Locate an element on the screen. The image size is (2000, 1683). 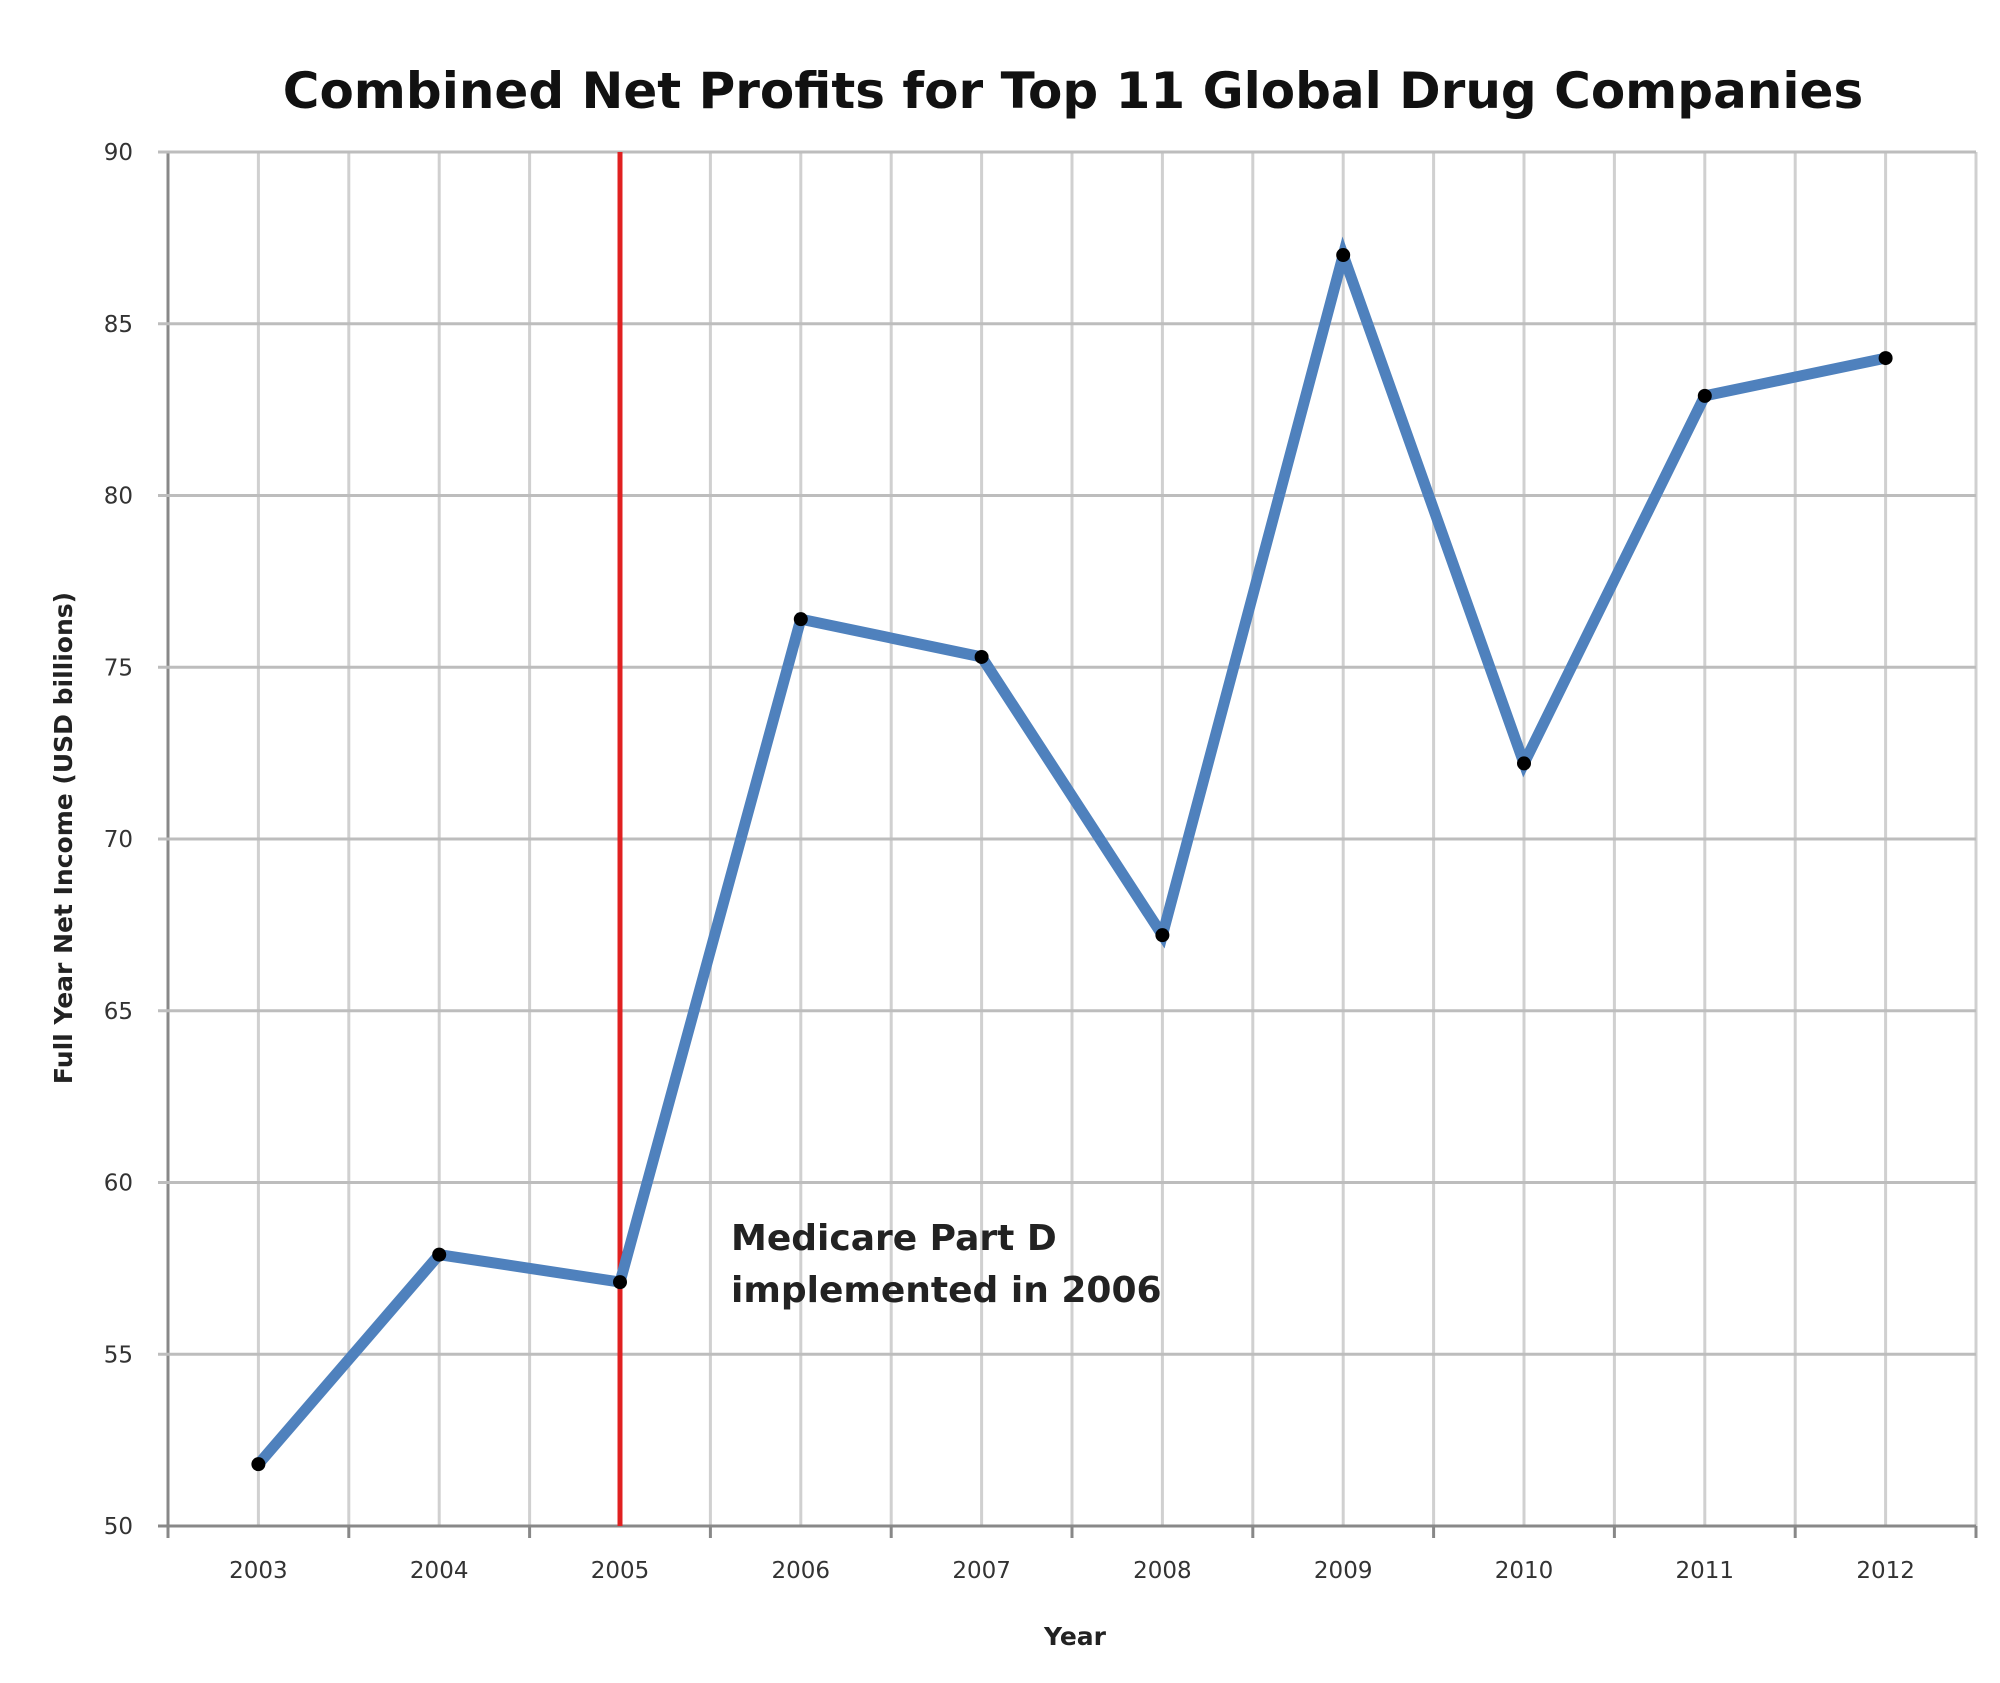
y-tick-label: 80 is located at coordinates (118, 497).